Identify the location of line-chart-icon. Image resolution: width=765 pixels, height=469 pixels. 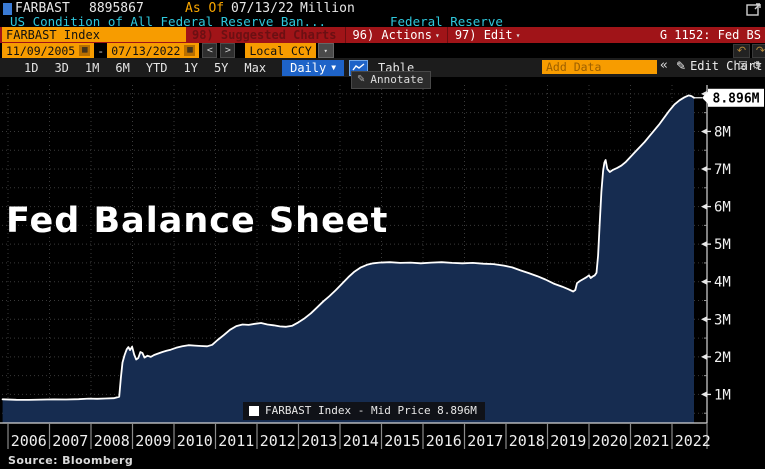
(358, 67).